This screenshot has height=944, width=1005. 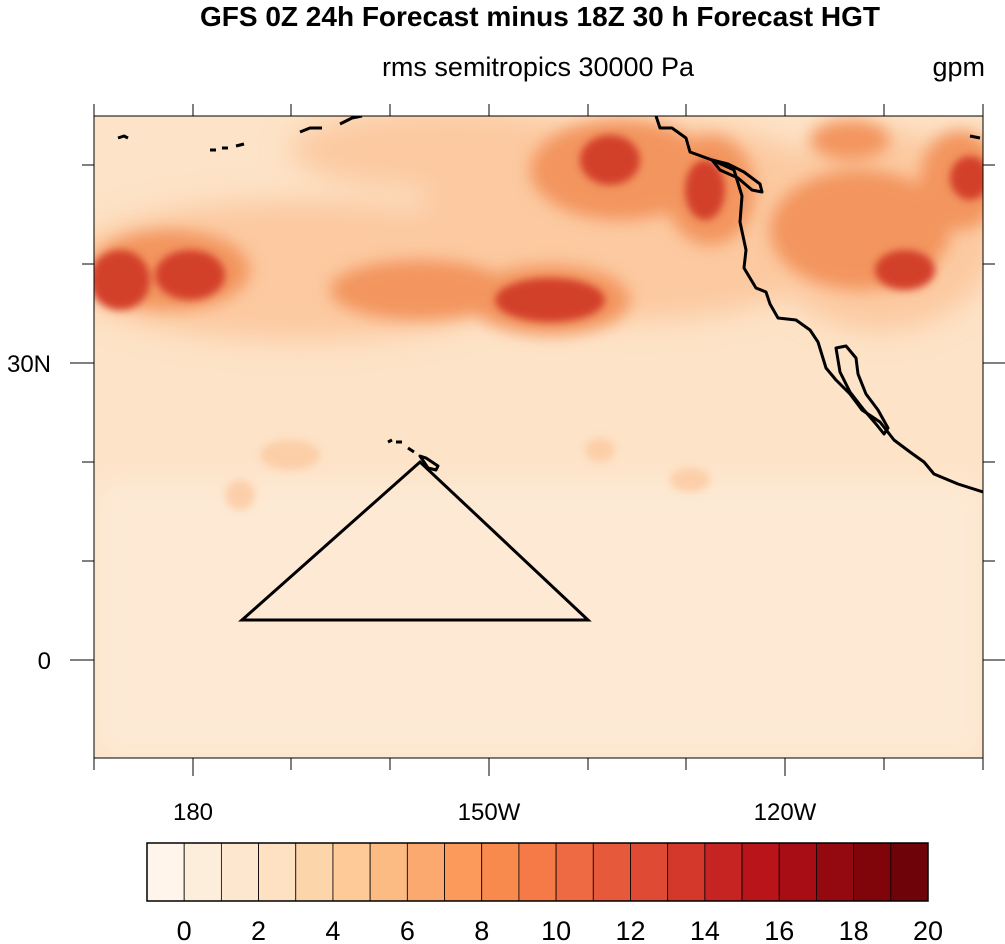 I want to click on baja-peninsula, so click(x=862, y=390).